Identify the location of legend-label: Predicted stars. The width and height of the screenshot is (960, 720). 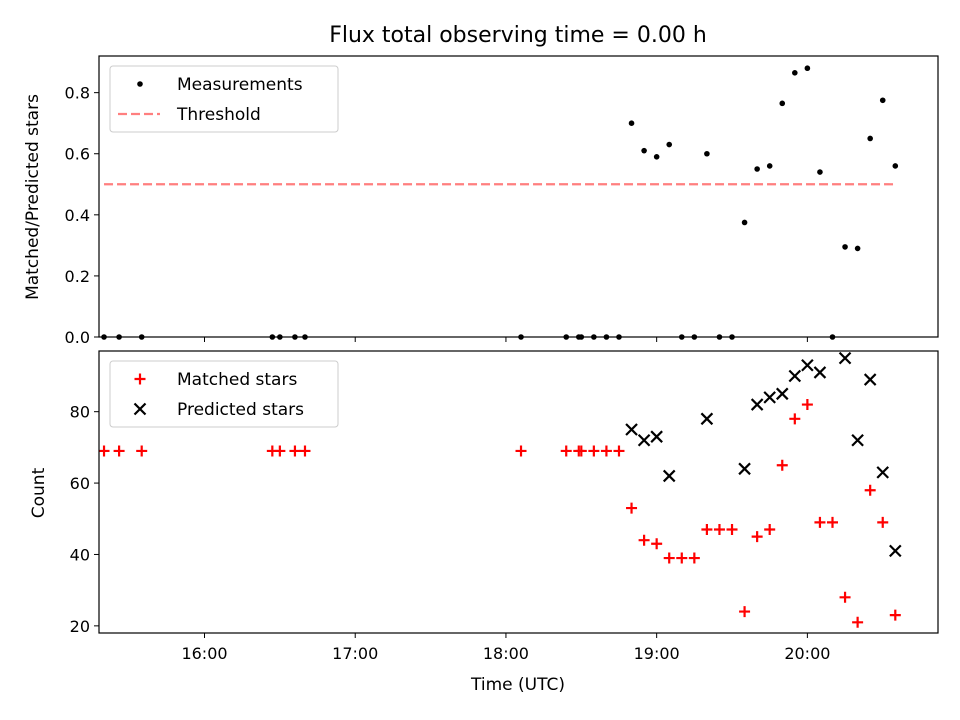
(240, 410).